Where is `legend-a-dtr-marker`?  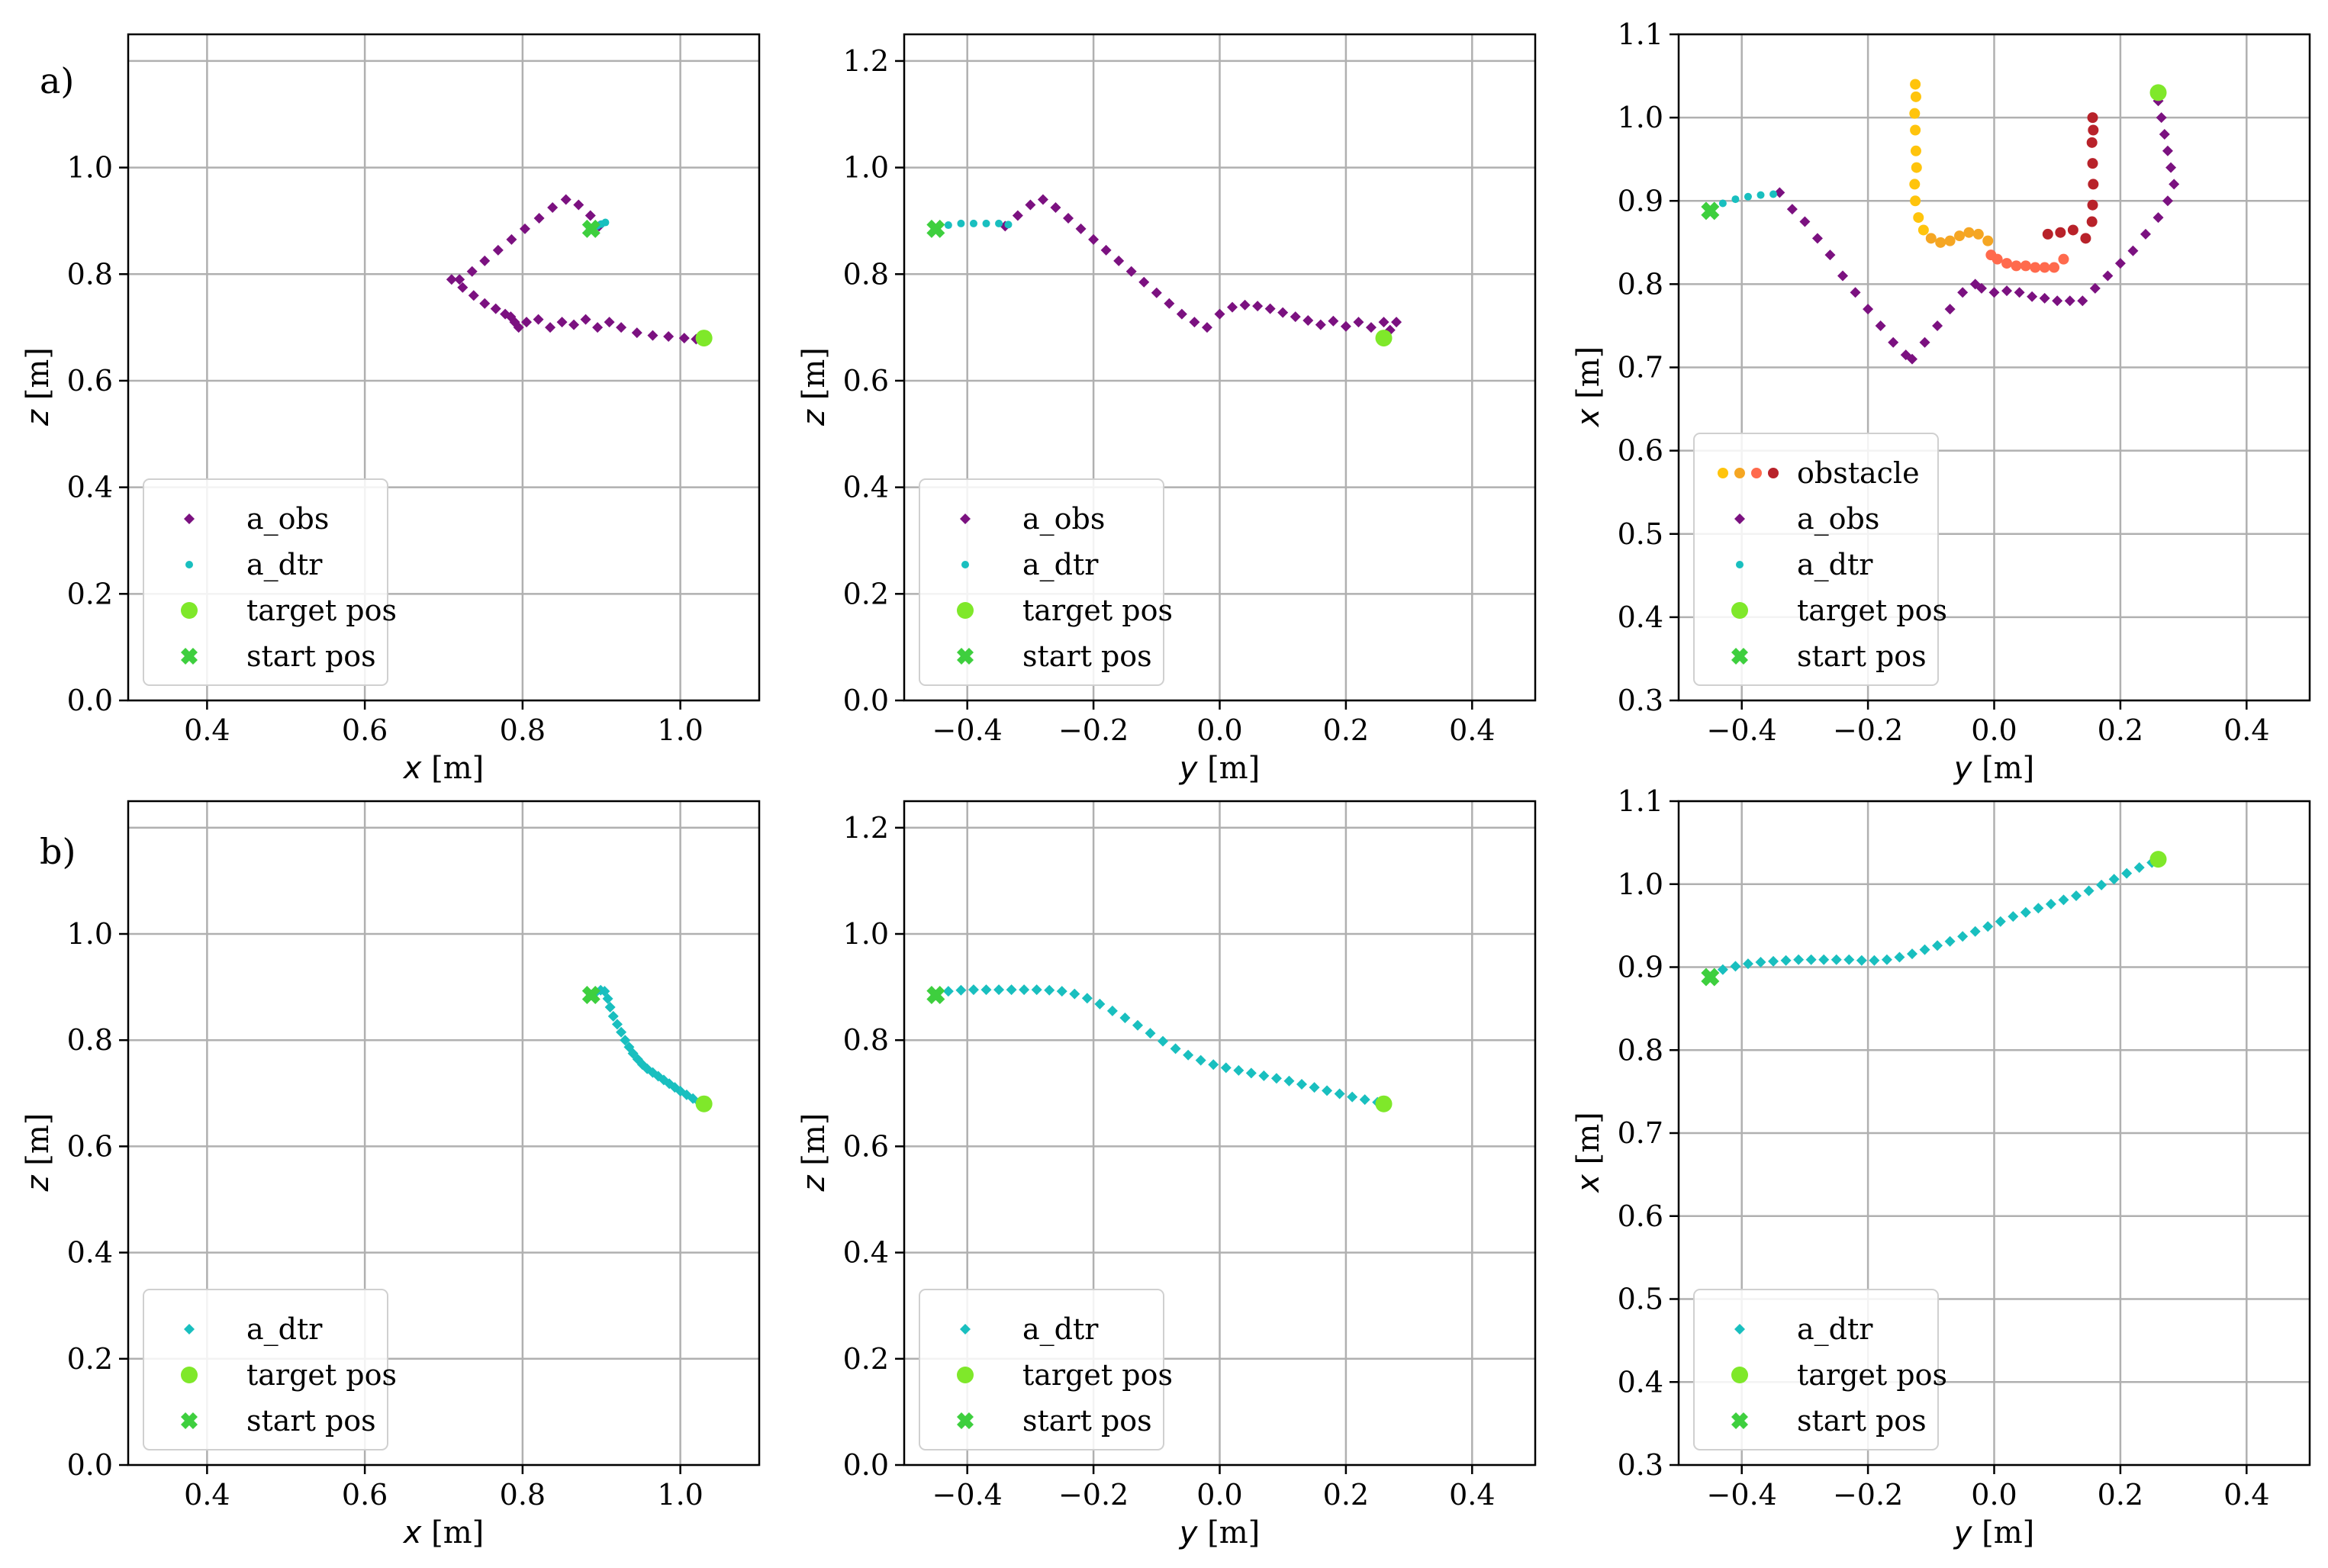
legend-a-dtr-marker is located at coordinates (966, 1329).